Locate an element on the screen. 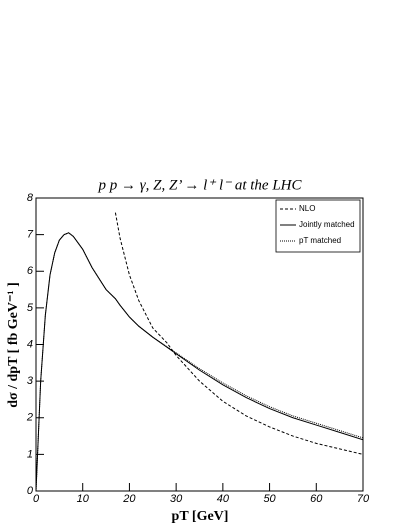 The height and width of the screenshot is (527, 407). y-axis-label: dσ / dpT [ fb GeV⁻¹ ] is located at coordinates (13, 345).